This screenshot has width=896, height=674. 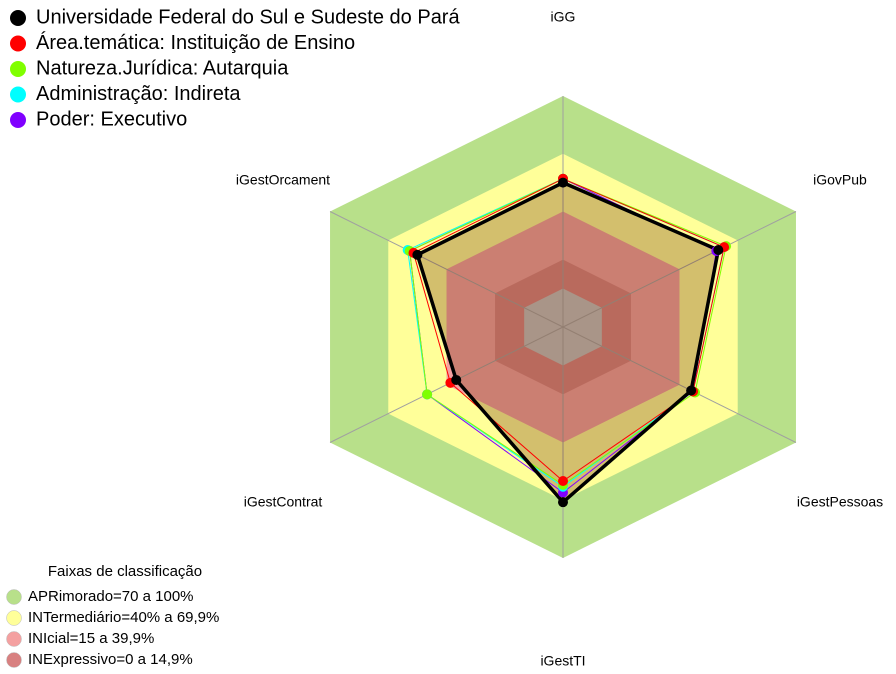 I want to click on legend-label: Poder: Executivo, so click(x=111, y=119).